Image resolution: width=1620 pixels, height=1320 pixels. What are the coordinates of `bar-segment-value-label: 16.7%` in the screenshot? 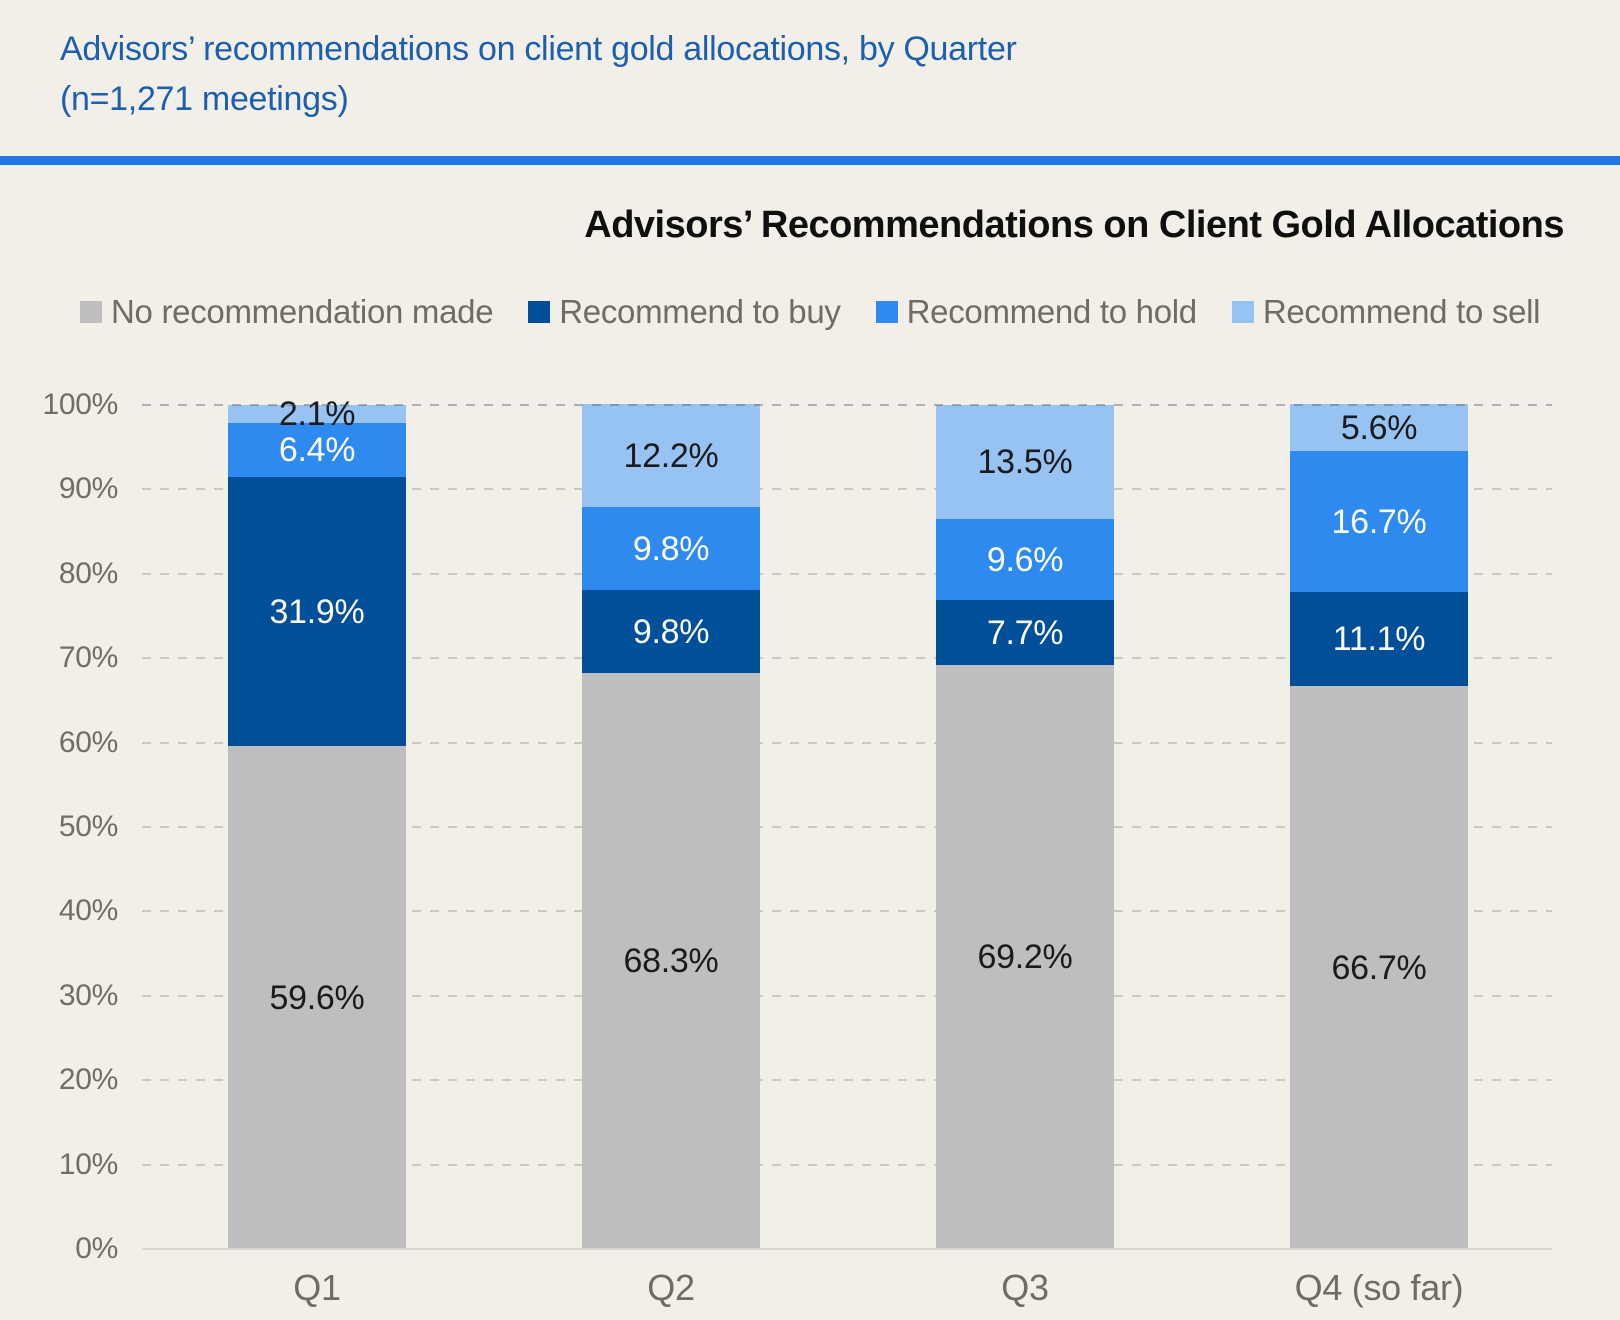 It's located at (1379, 521).